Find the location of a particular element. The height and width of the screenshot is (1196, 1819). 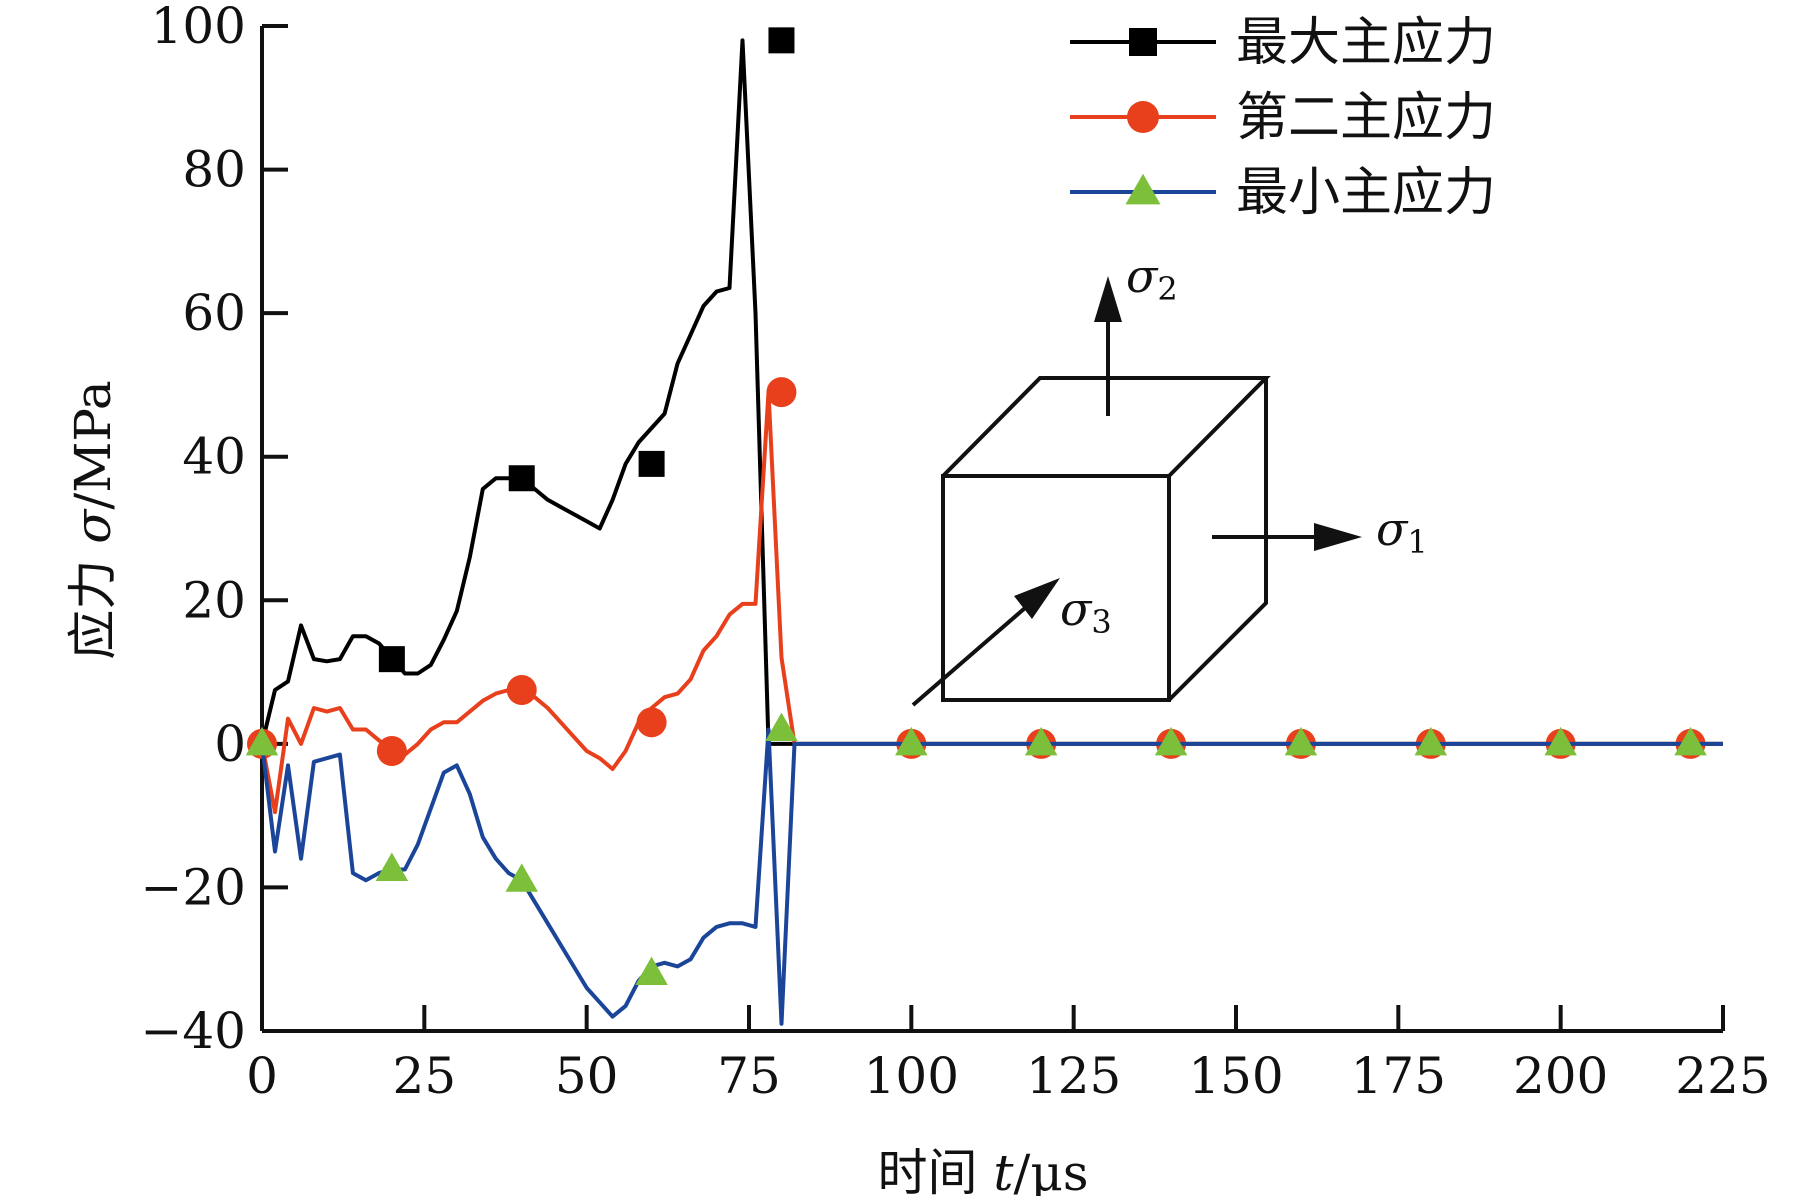

sigma2-label: σ2 is located at coordinates (1152, 278).